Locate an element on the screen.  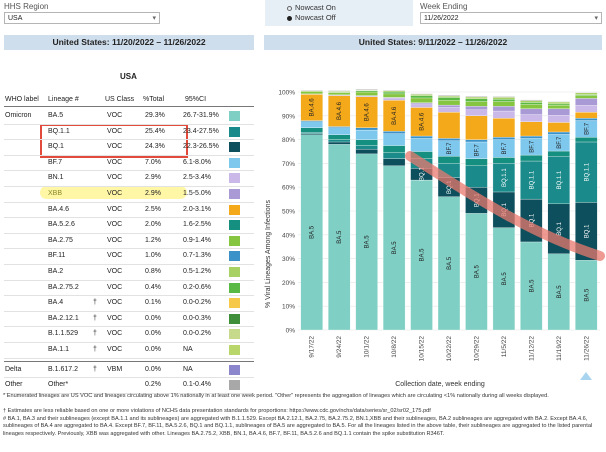
lineage-cell: BF.11 is located at coordinates (57, 256).